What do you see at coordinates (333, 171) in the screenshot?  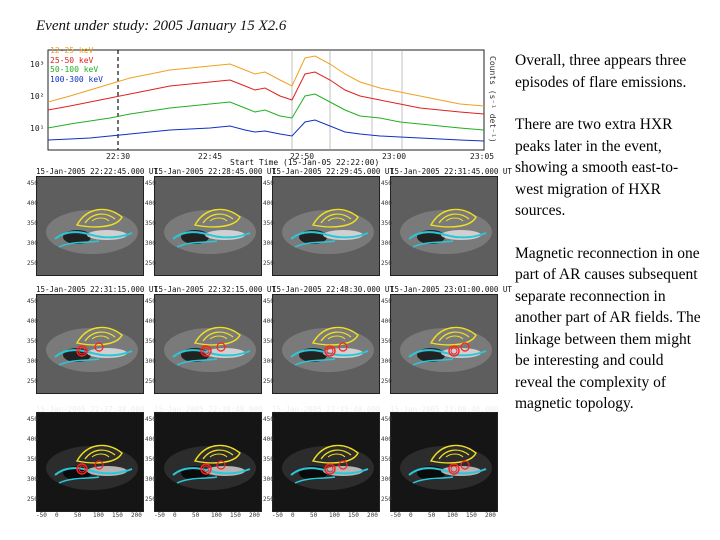 I see `image-panel-title: 15-Jan-2005 22:29:45.000 UT` at bounding box center [333, 171].